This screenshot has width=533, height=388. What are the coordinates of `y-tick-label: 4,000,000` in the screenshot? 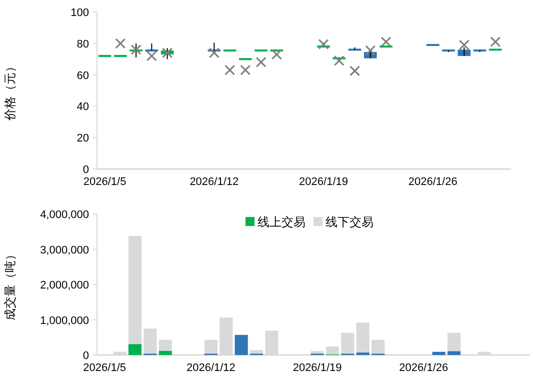 It's located at (64, 215).